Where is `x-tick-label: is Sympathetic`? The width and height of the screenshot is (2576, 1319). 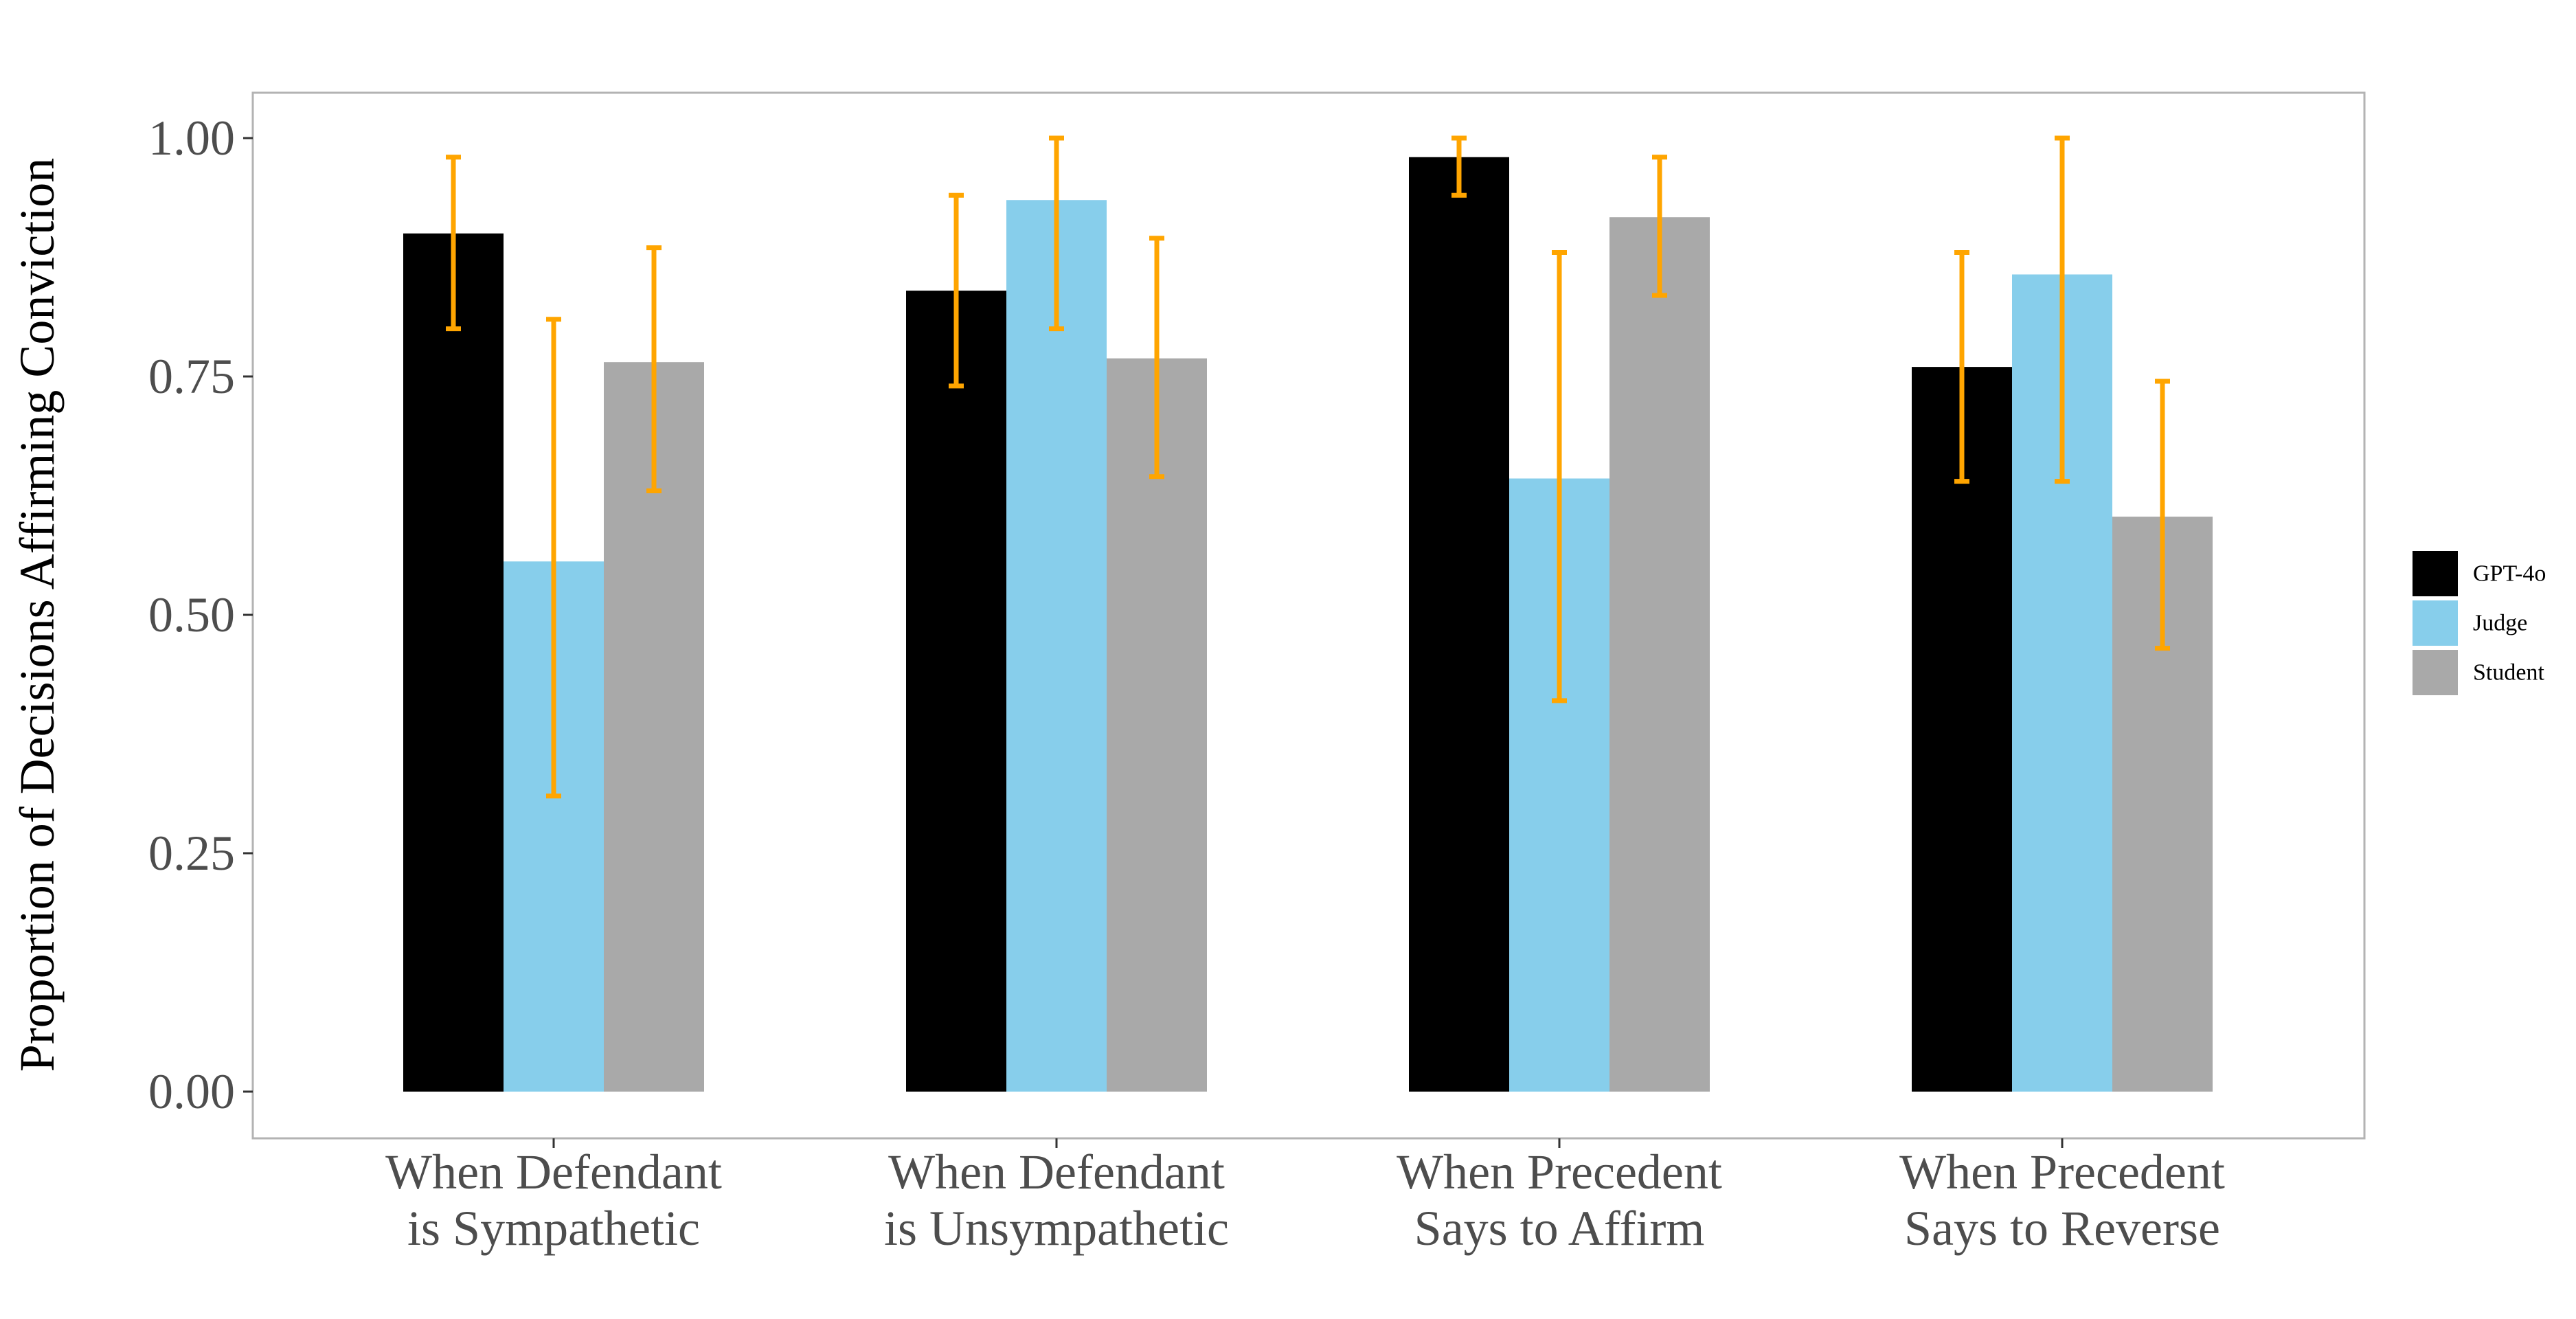
x-tick-label: is Sympathetic is located at coordinates (553, 1229).